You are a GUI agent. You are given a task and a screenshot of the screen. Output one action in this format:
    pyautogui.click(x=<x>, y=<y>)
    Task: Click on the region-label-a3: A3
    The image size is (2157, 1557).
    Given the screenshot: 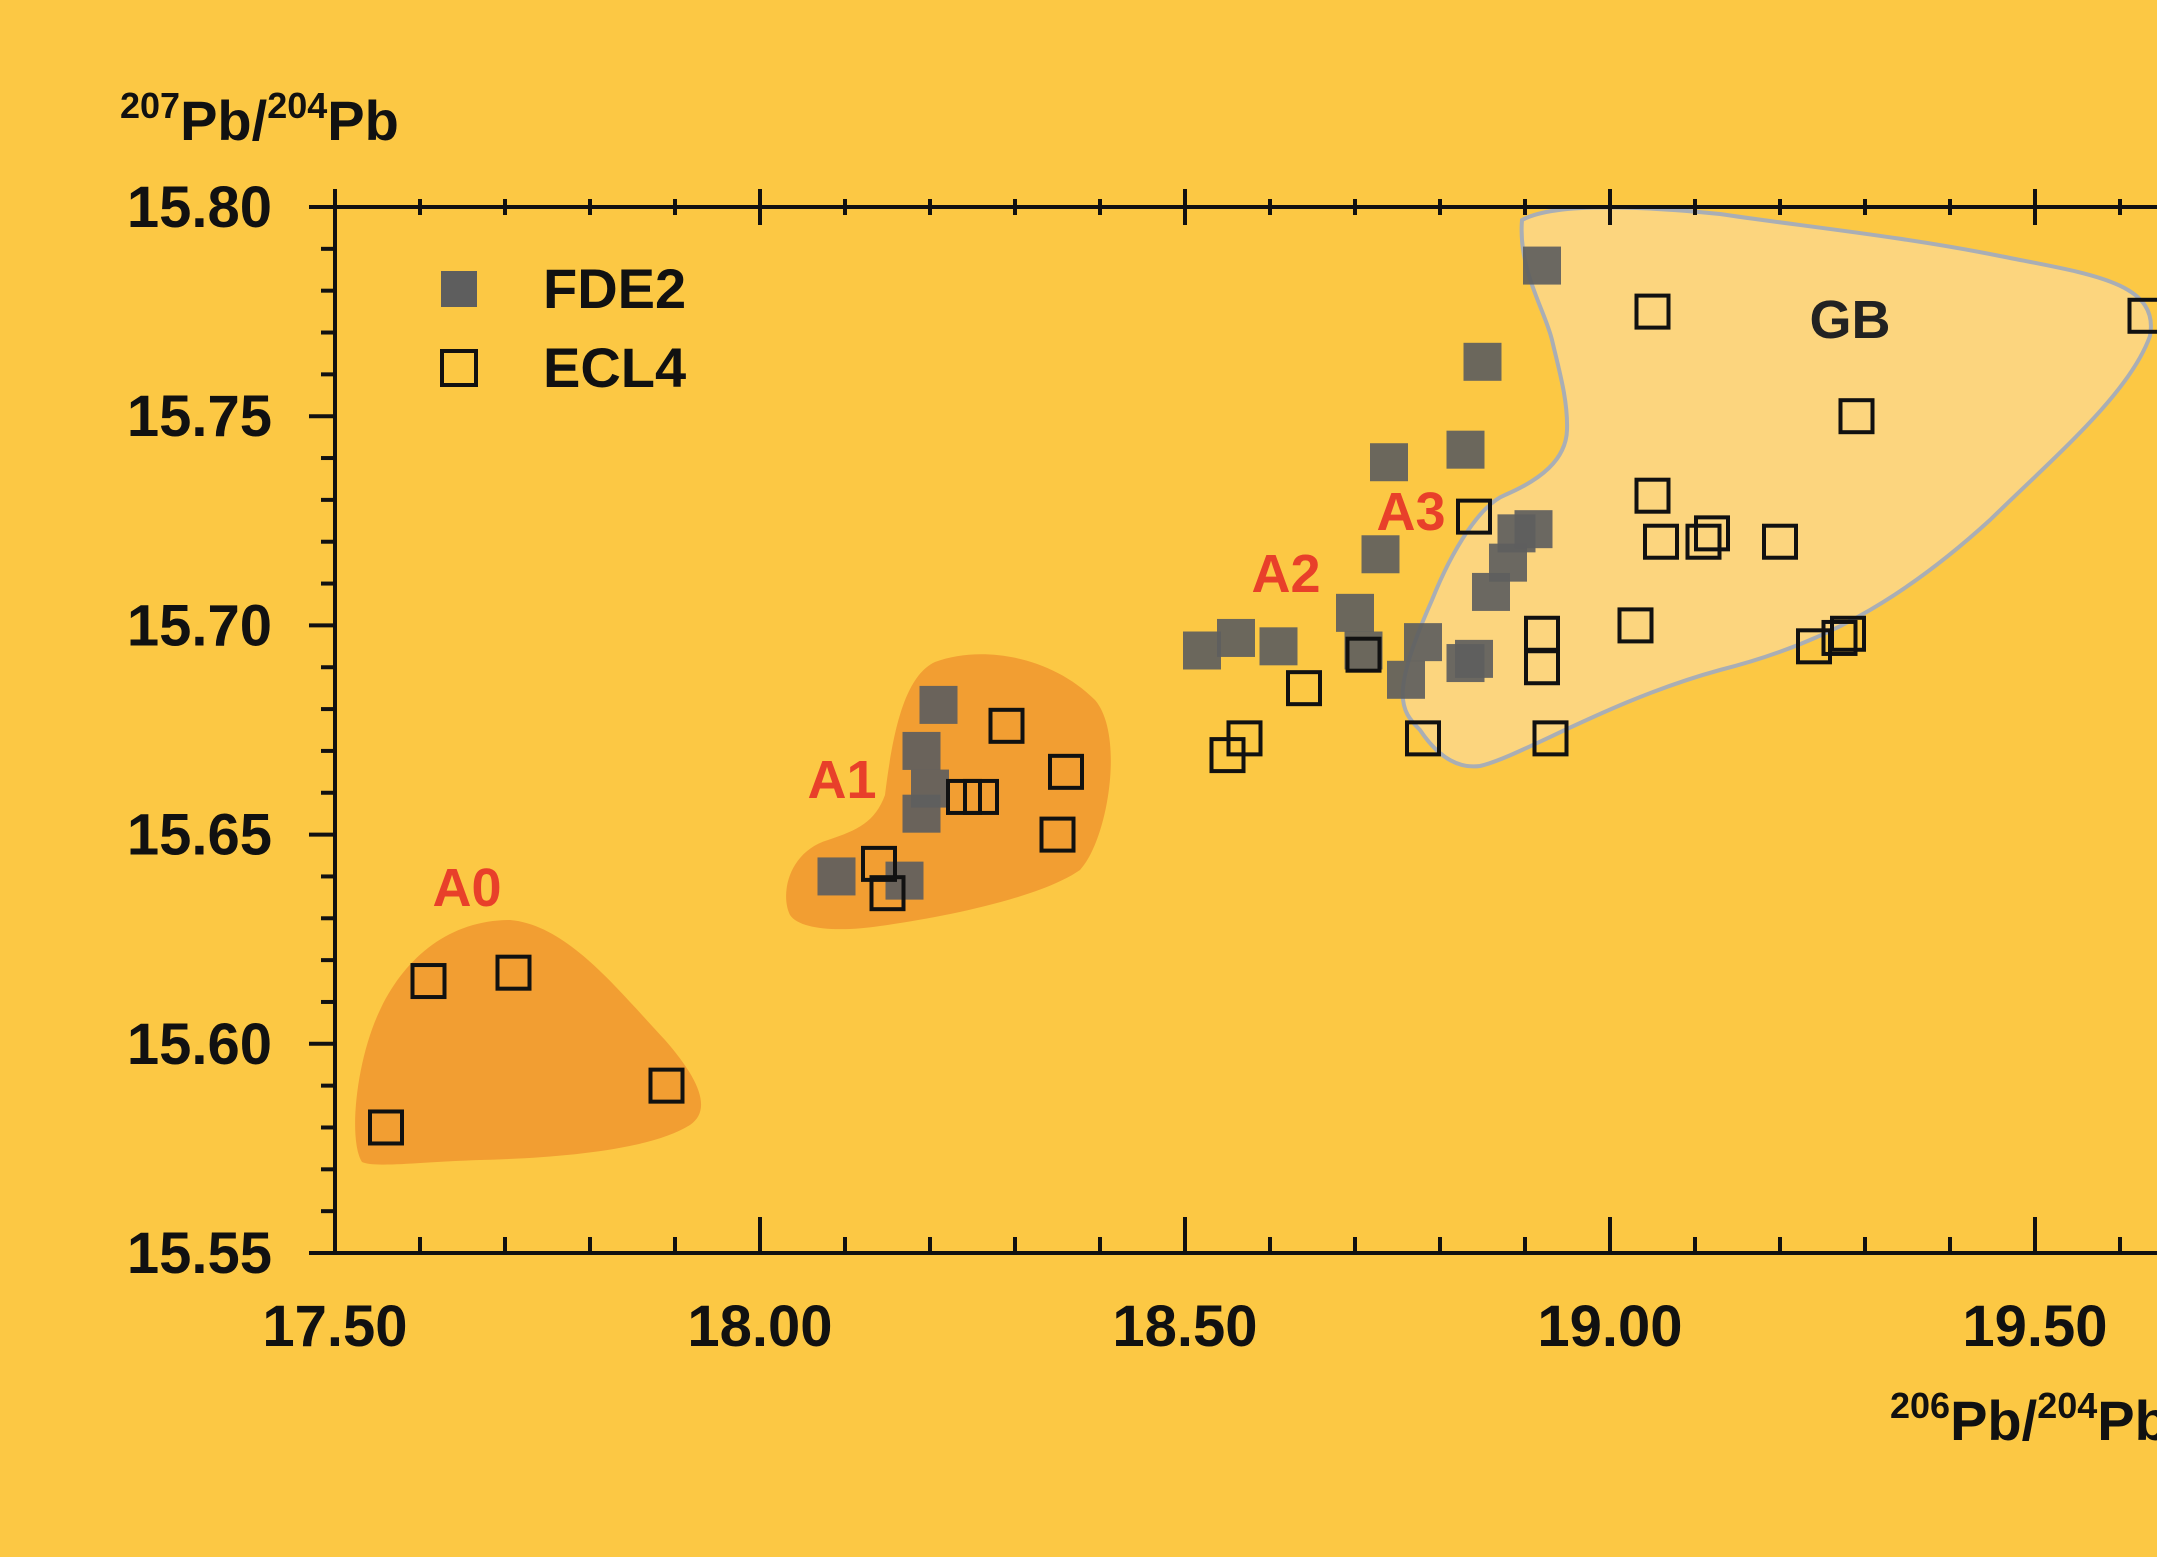 What is the action you would take?
    pyautogui.click(x=1410, y=512)
    